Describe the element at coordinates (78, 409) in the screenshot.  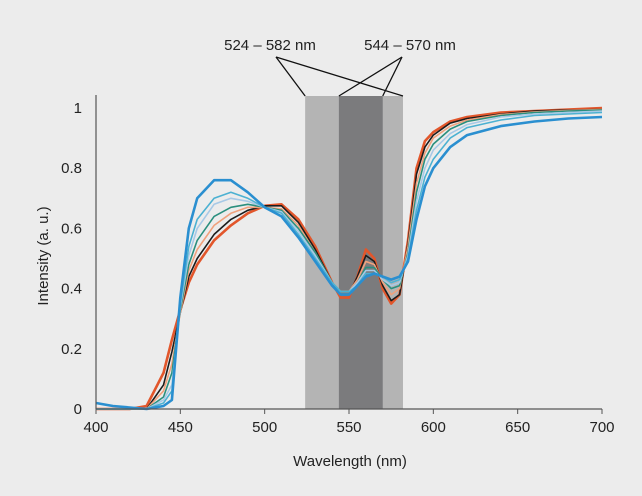
I see `y-tick-label-0: 0` at that location.